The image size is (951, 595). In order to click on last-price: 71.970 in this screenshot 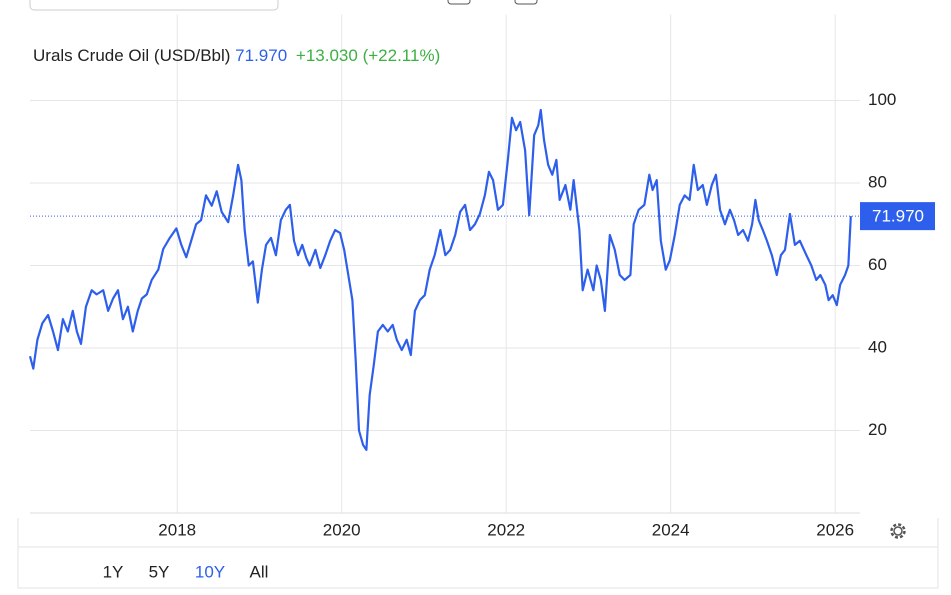, I will do `click(261, 55)`.